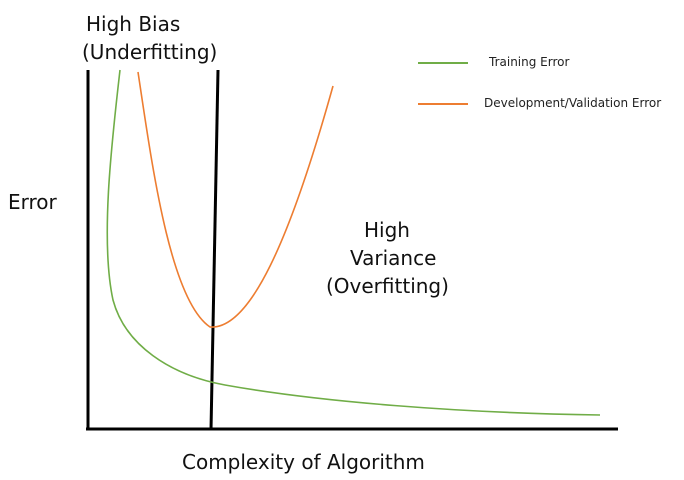  Describe the element at coordinates (393, 258) in the screenshot. I see `high-variance-label-line2: Variance` at that location.